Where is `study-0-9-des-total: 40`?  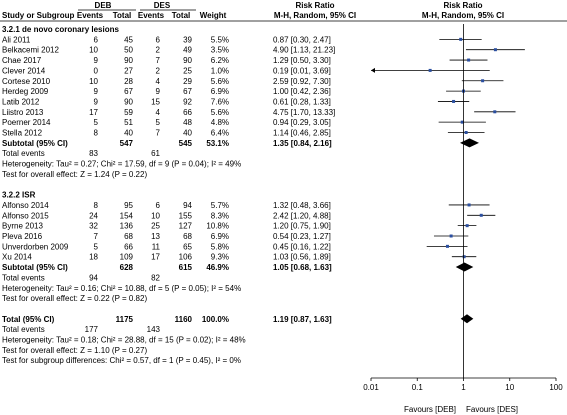
study-0-9-des-total: 40 is located at coordinates (187, 133).